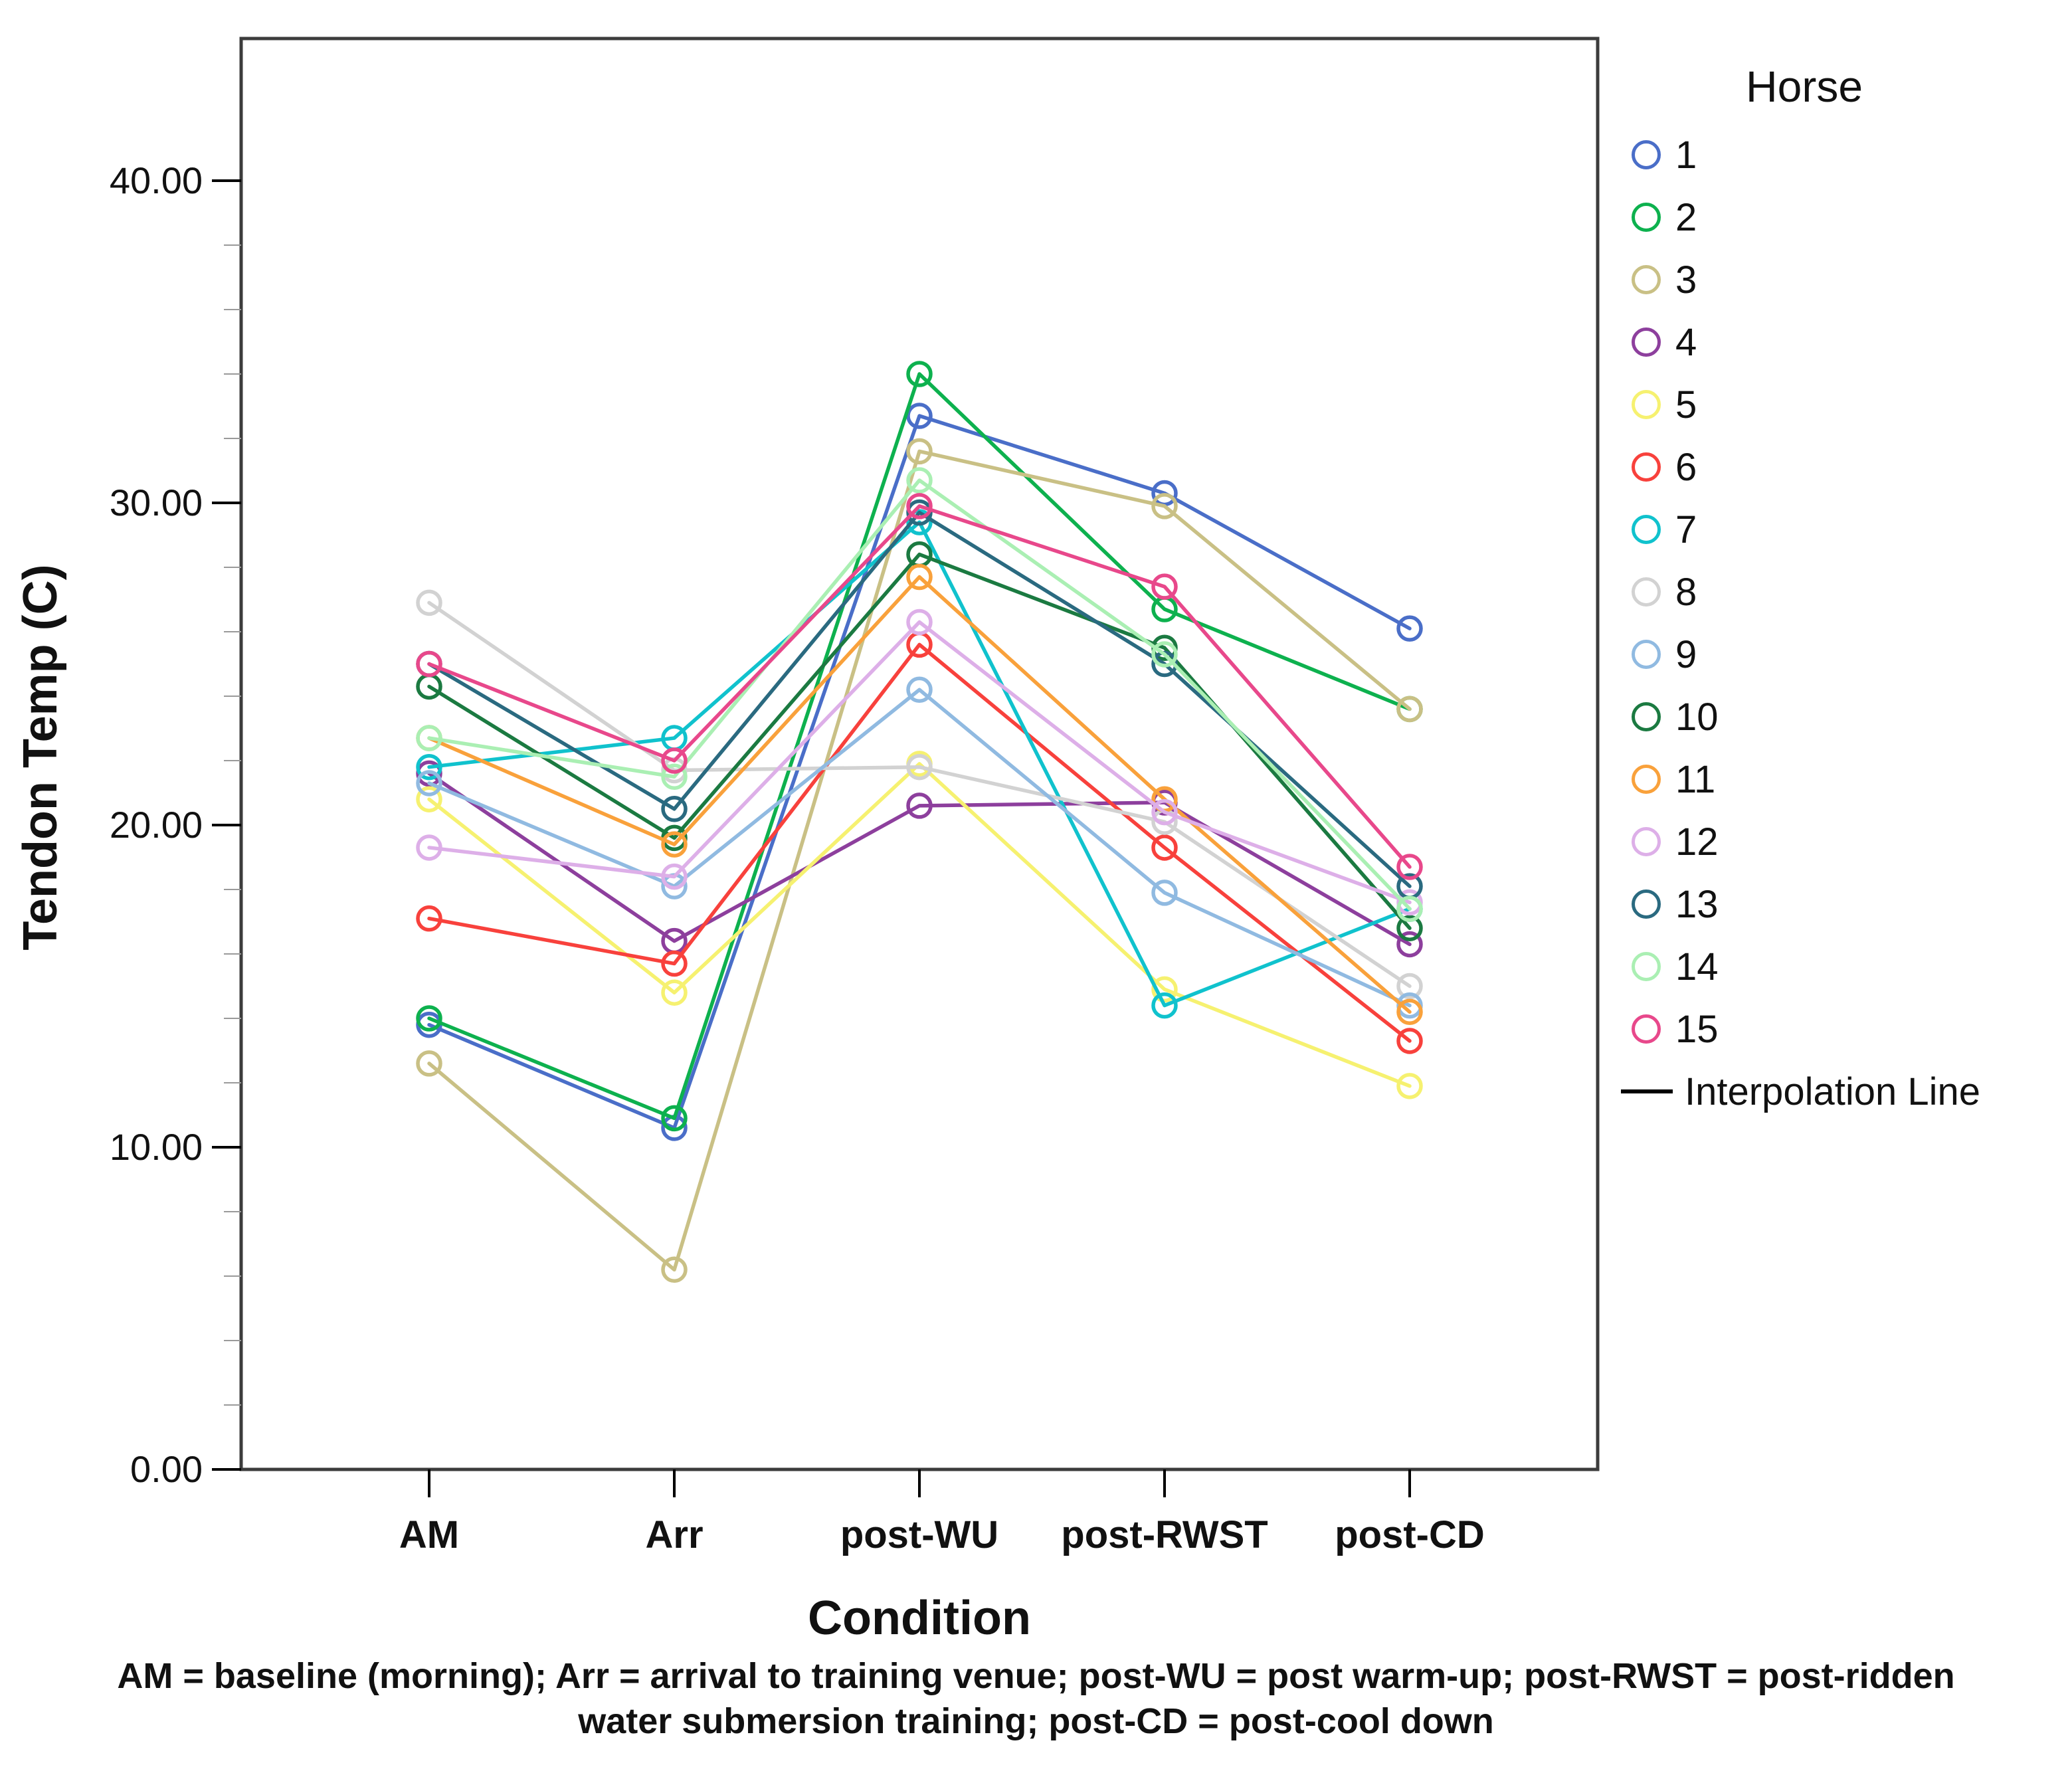 Image resolution: width=2072 pixels, height=1775 pixels. What do you see at coordinates (429, 602) in the screenshot?
I see `data-point-horse-8-AM` at bounding box center [429, 602].